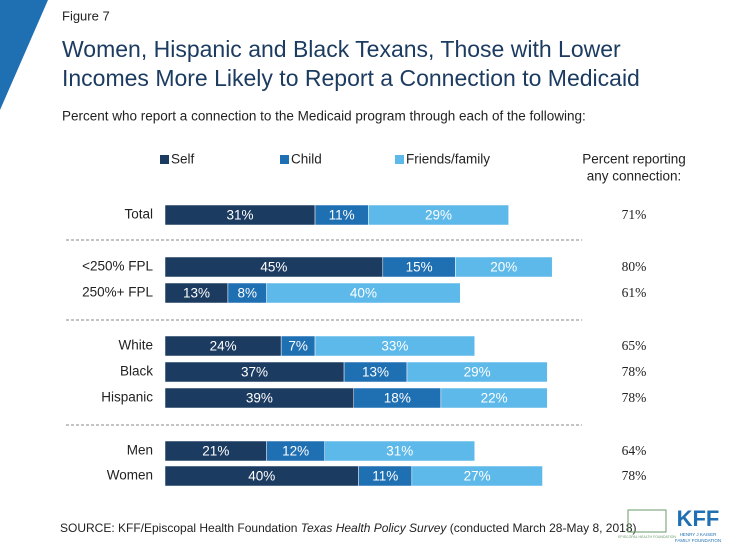 This screenshot has width=735, height=551. What do you see at coordinates (634, 266) in the screenshot?
I see `any-connection-label: 80%` at bounding box center [634, 266].